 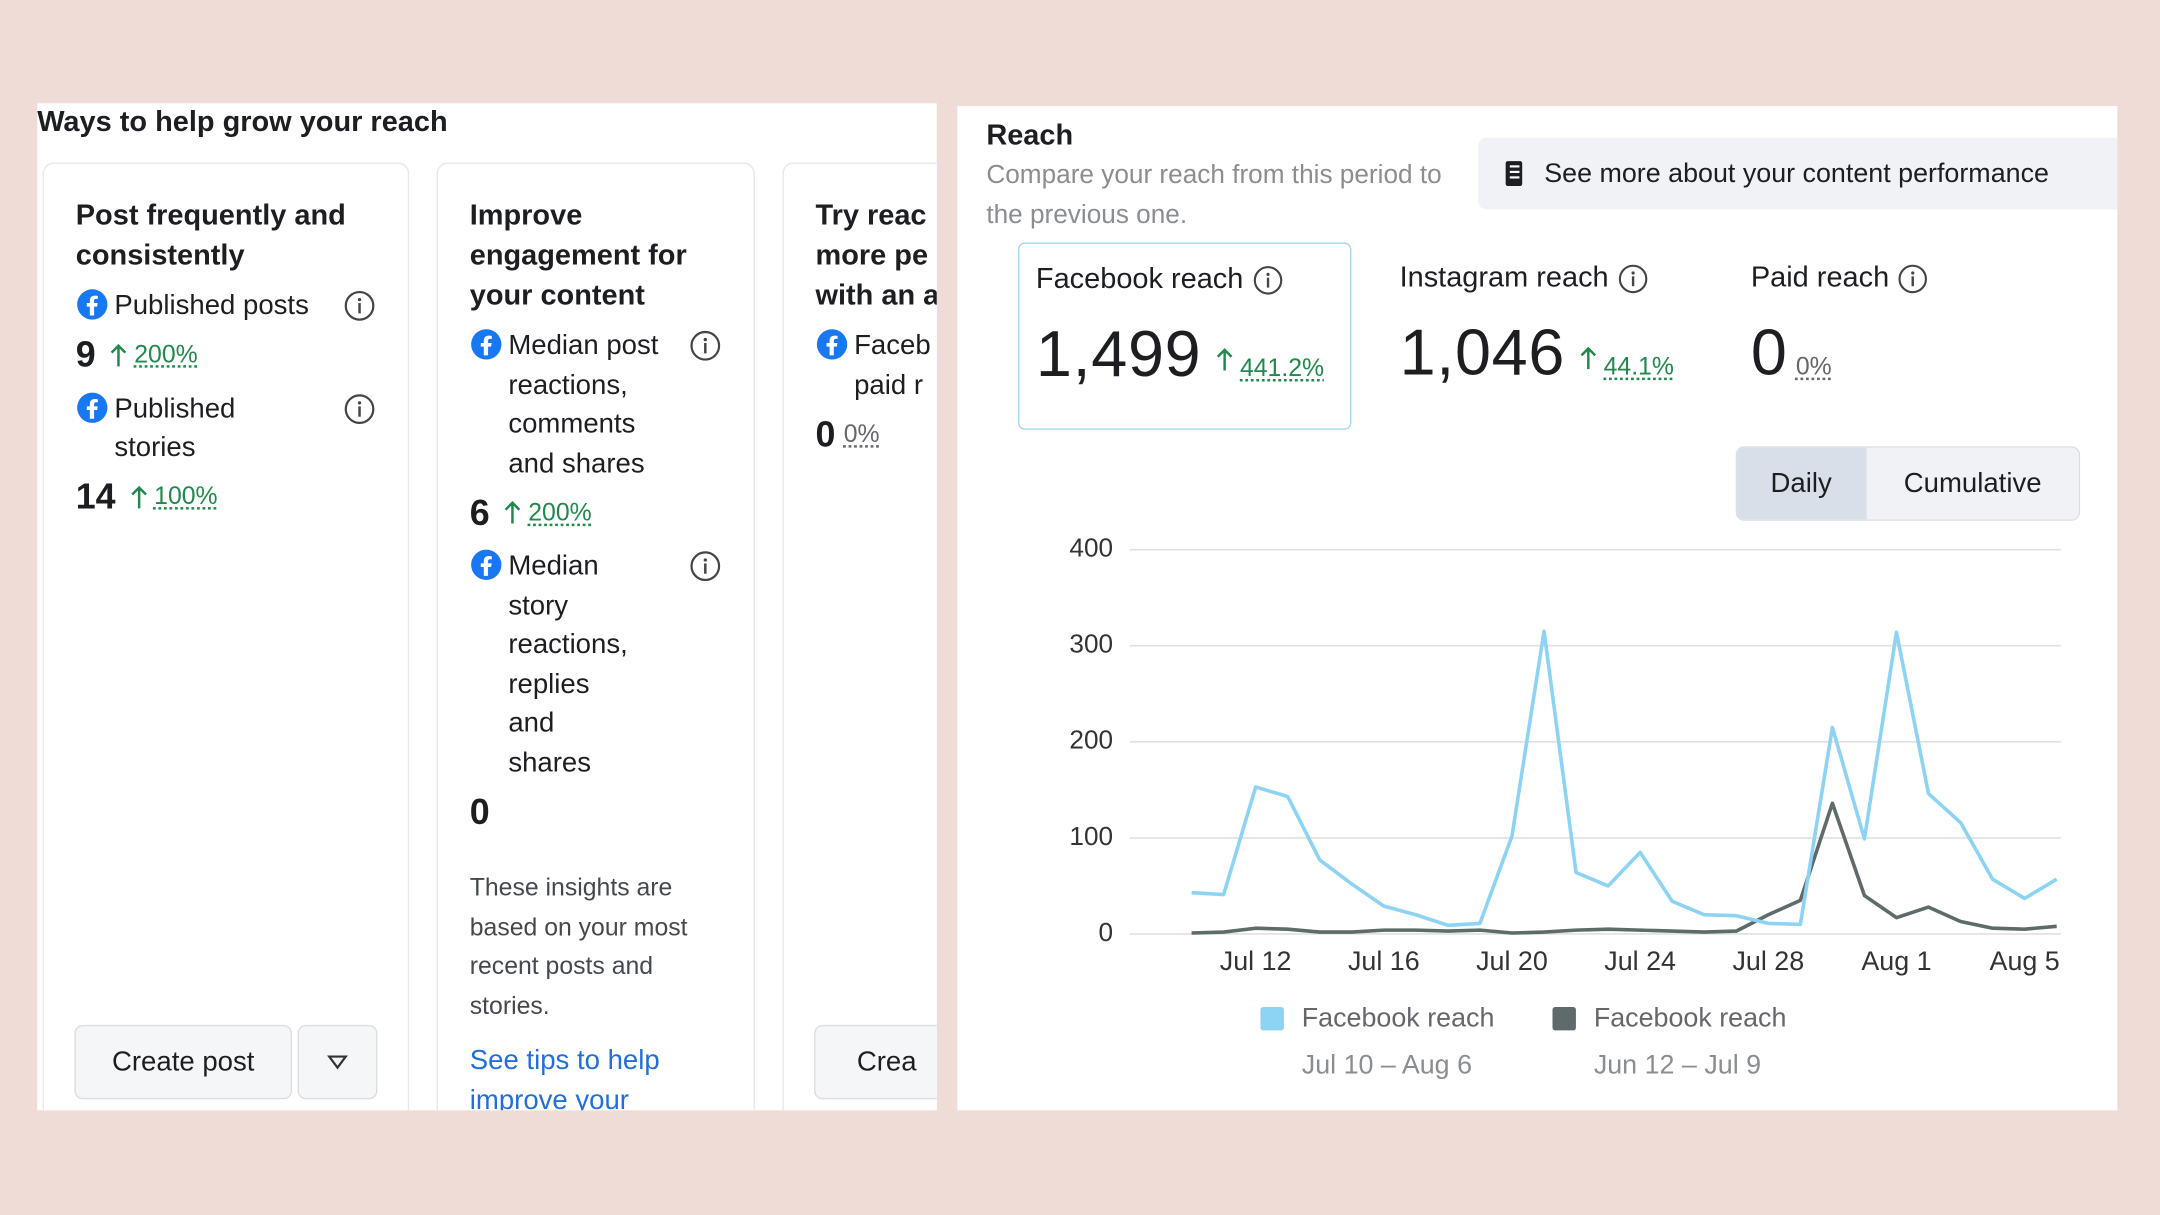 I want to click on metric-value-row: 0, so click(x=596, y=811).